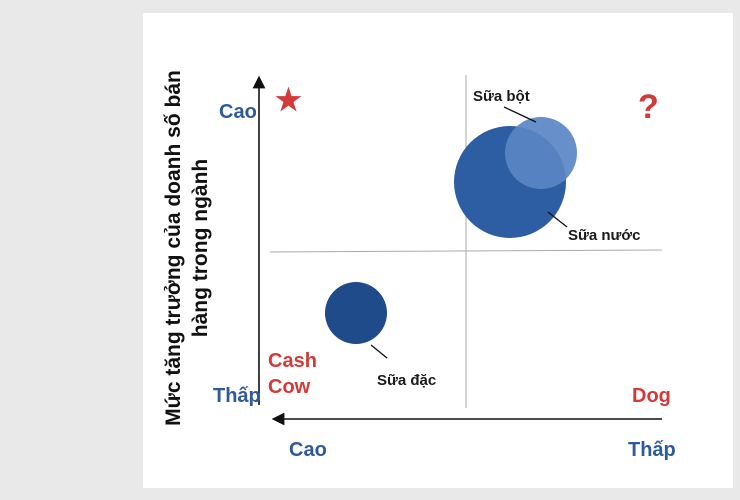 Image resolution: width=740 pixels, height=500 pixels. Describe the element at coordinates (173, 248) in the screenshot. I see `y-axis-title-line1: Mức tăng trưởng của doanh số bán` at that location.